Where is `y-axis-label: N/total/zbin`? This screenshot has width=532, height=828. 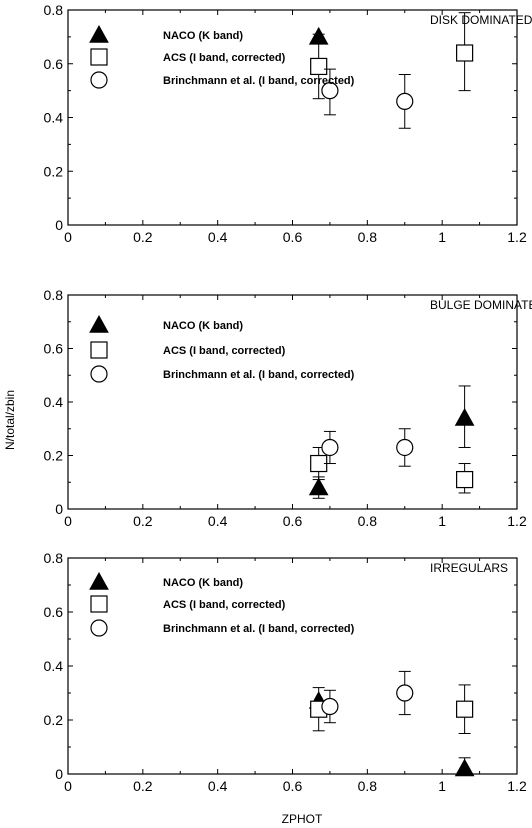 y-axis-label: N/total/zbin is located at coordinates (10, 420).